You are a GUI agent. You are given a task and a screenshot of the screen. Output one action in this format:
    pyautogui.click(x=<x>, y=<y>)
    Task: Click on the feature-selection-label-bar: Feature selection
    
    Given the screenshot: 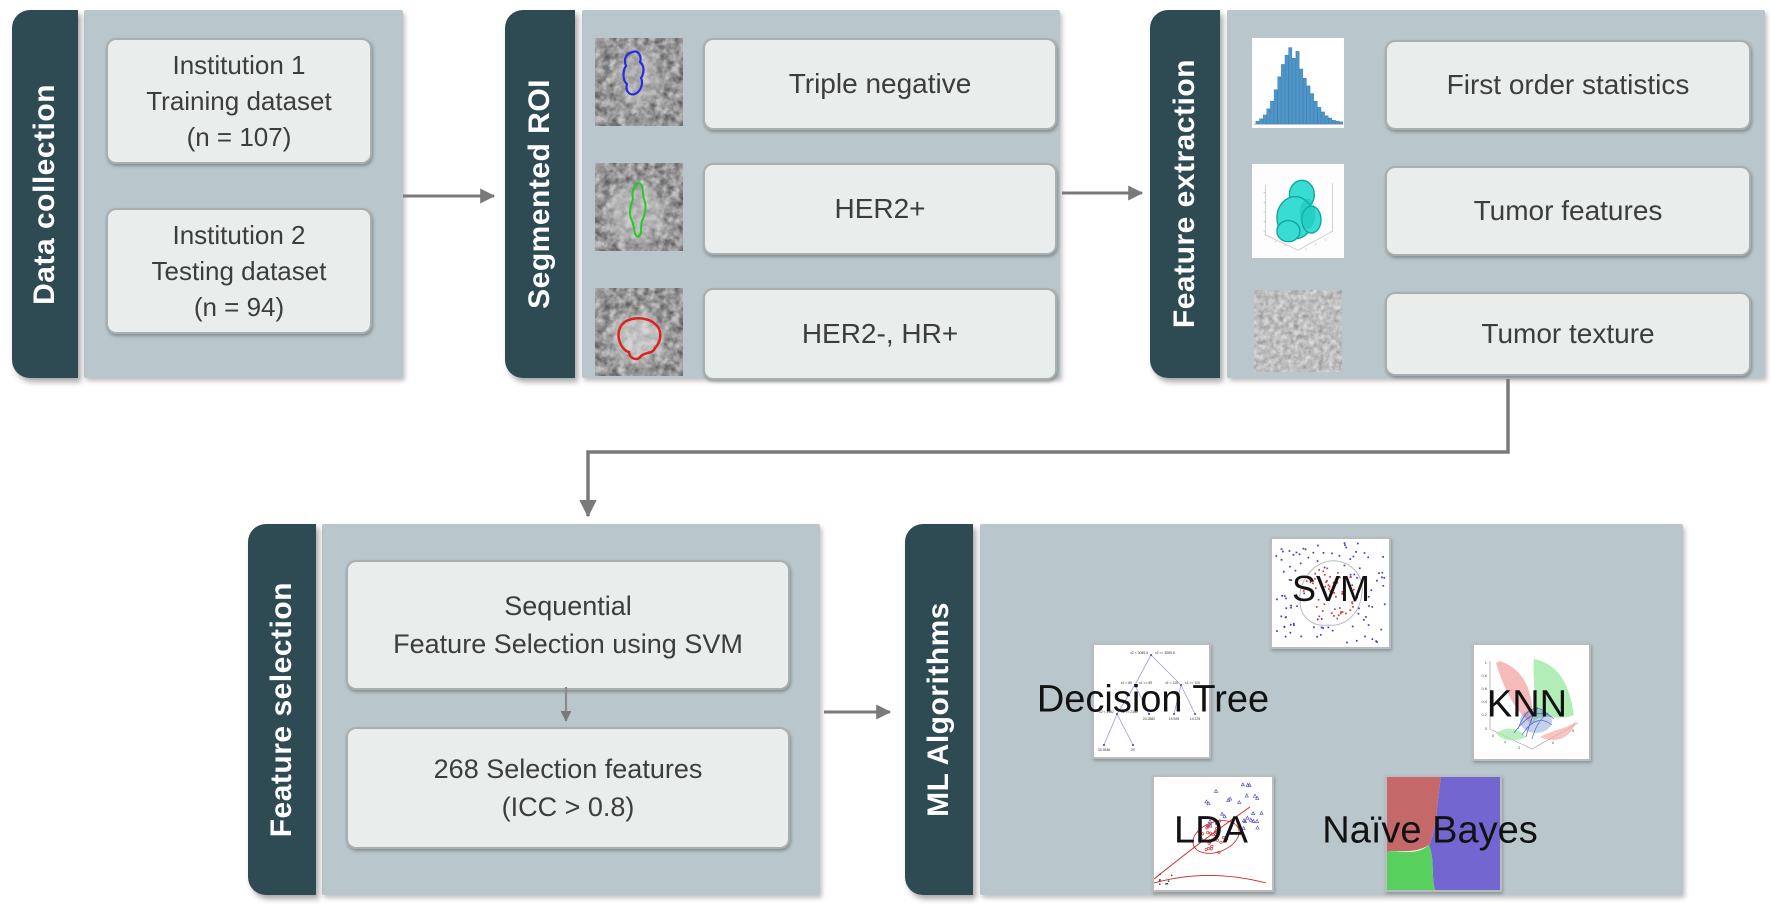 What is the action you would take?
    pyautogui.click(x=282, y=709)
    